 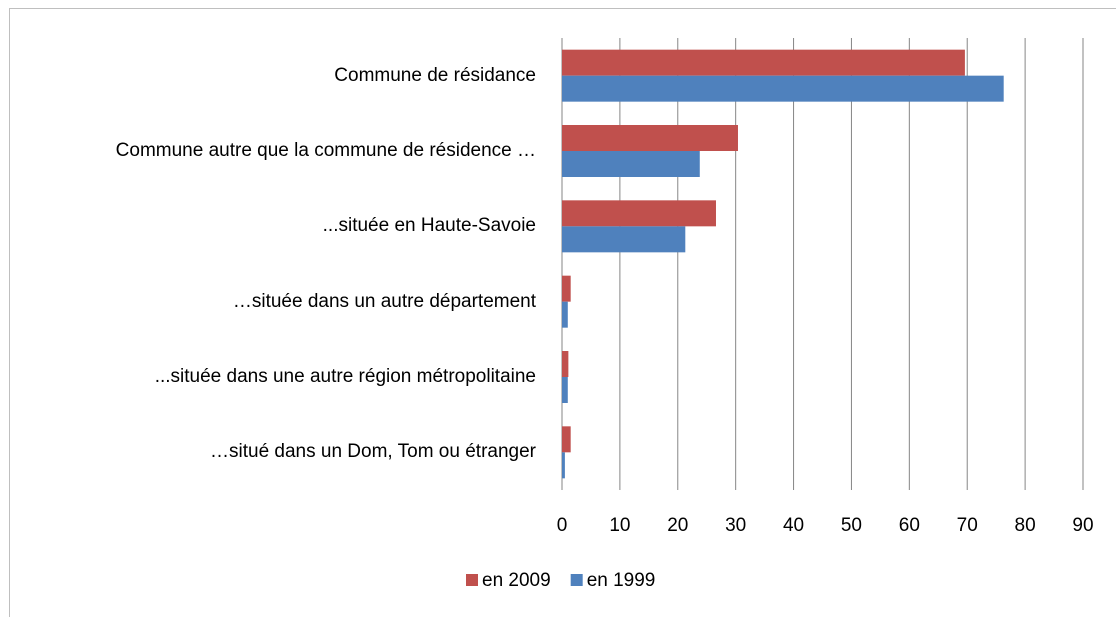 I want to click on x-tick-label: 60, so click(x=909, y=525).